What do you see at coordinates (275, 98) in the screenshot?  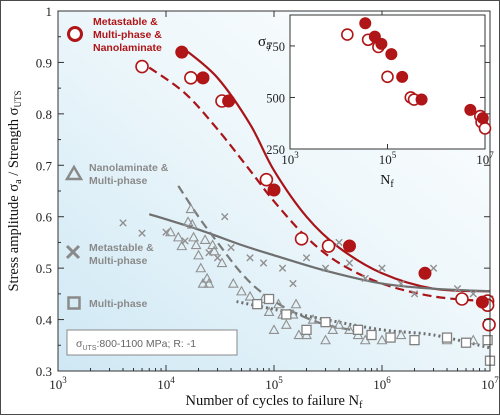 I see `inset-y-tick-label: 500` at bounding box center [275, 98].